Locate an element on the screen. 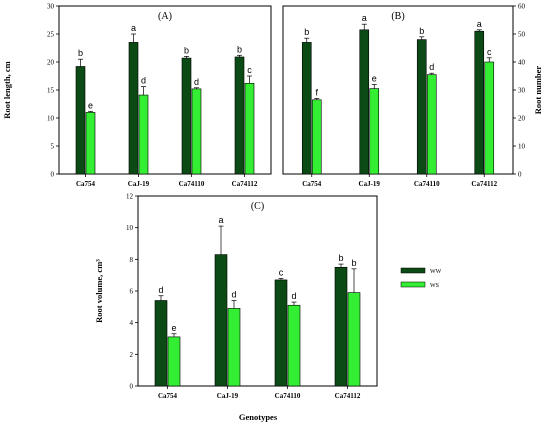 This screenshot has height=425, width=550. y-tick-label: 2 is located at coordinates (132, 355).